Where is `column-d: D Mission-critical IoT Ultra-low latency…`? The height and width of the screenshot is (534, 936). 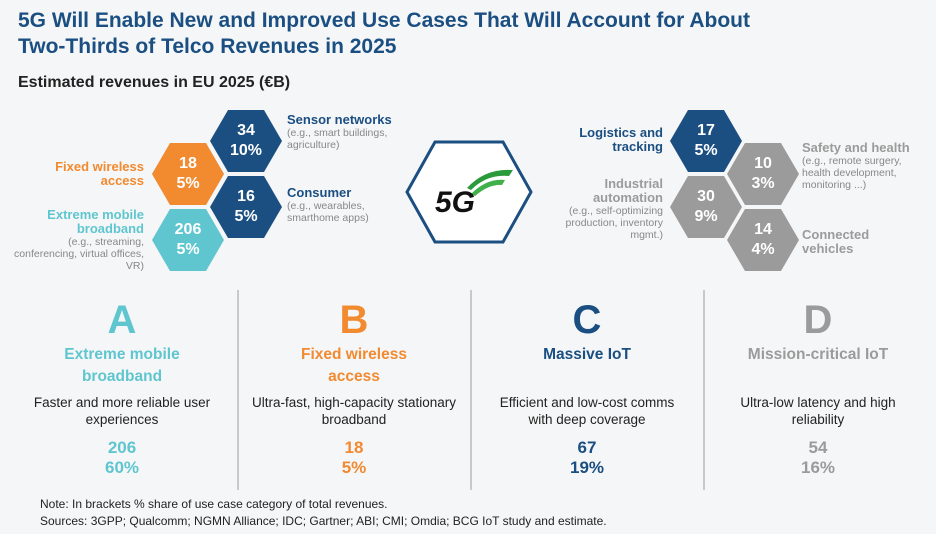
column-d: D Mission-critical IoT Ultra-low latency… is located at coordinates (818, 387).